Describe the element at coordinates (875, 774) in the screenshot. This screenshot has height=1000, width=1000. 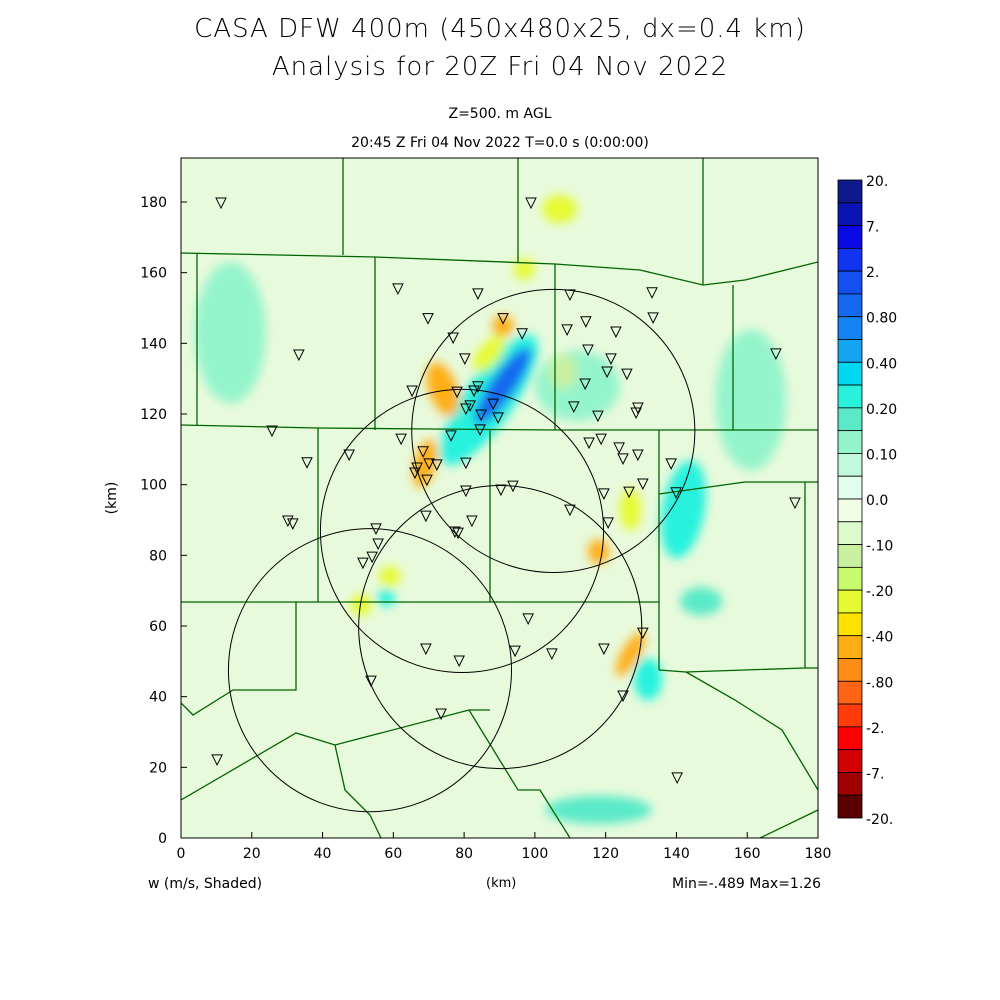
I see `colorbar-label: -7.` at that location.